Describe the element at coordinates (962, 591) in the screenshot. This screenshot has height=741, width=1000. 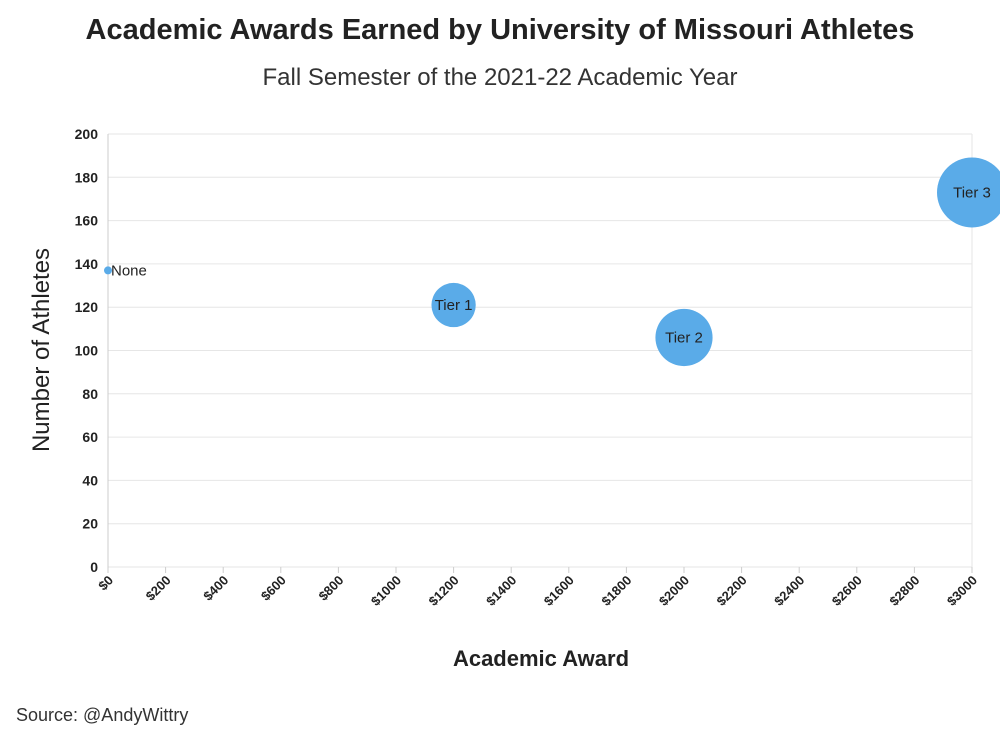
I see `x-tick-label: $3000` at that location.